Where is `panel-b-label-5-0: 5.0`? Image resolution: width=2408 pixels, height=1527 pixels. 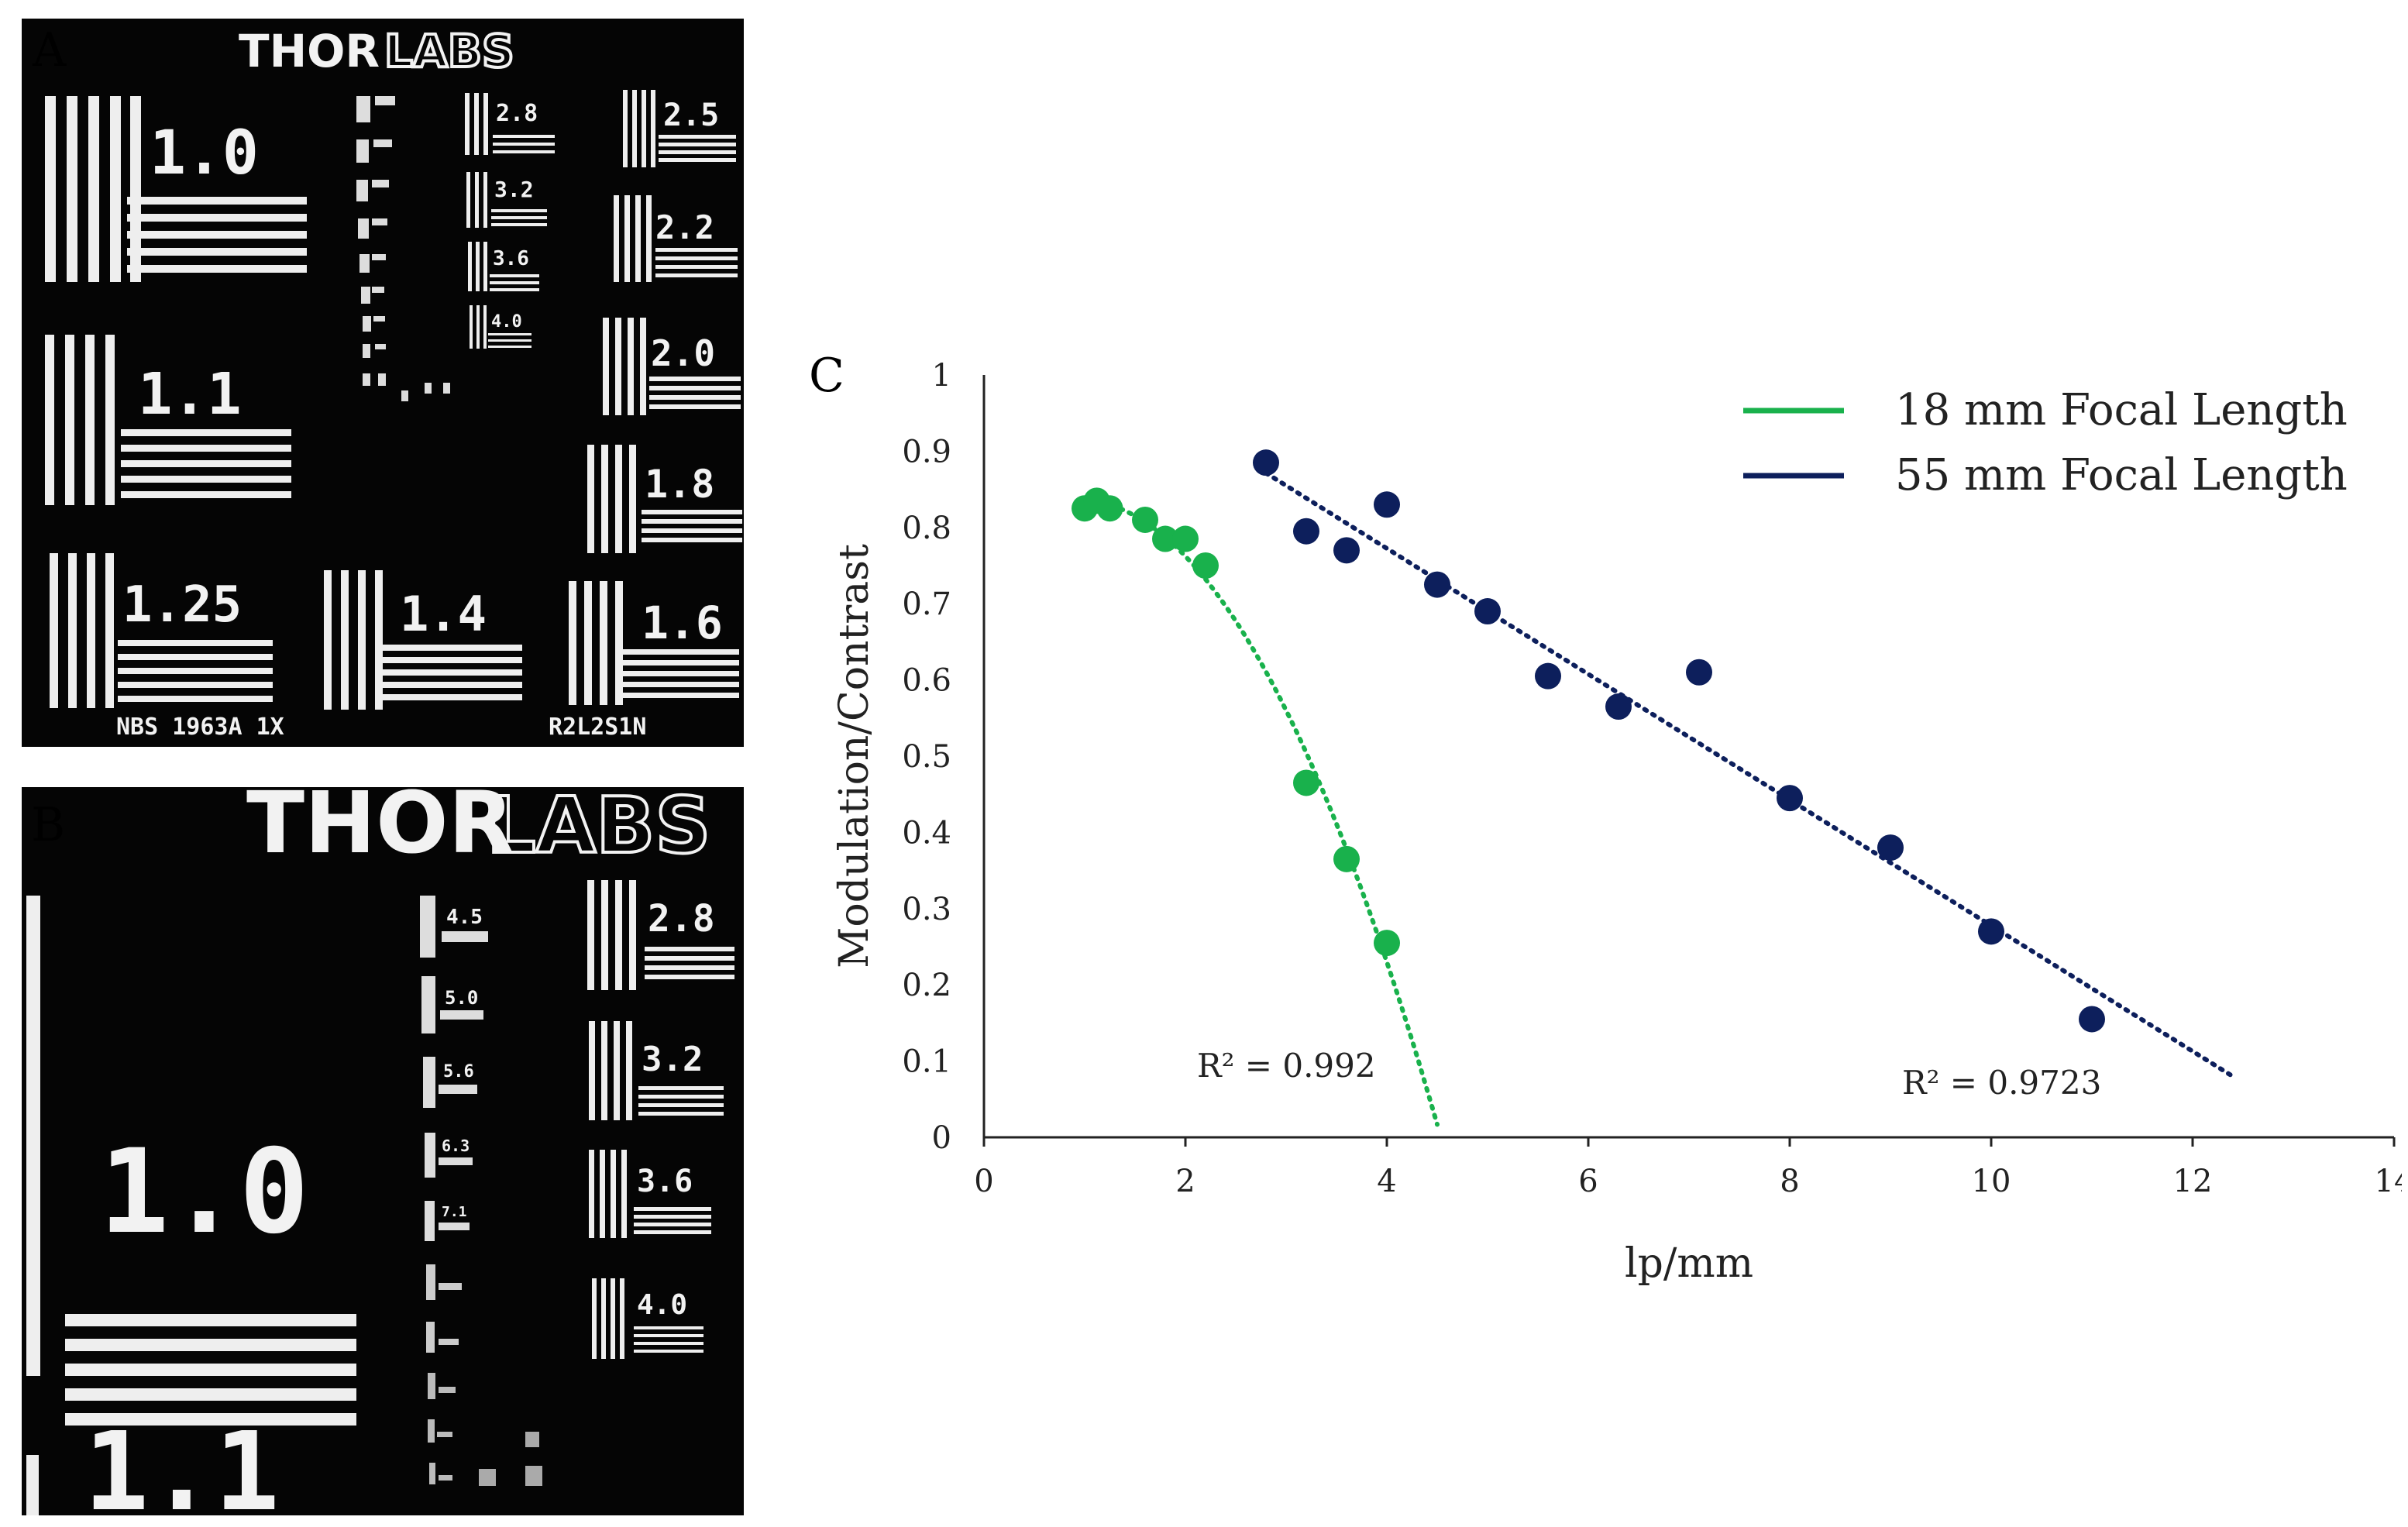 panel-b-label-5-0: 5.0 is located at coordinates (461, 998).